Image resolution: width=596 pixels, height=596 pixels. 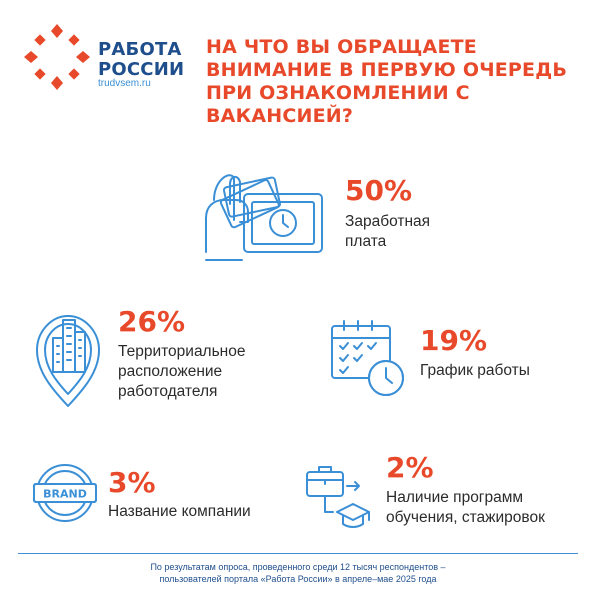 What do you see at coordinates (379, 190) in the screenshot?
I see `value-label-salary: 50%` at bounding box center [379, 190].